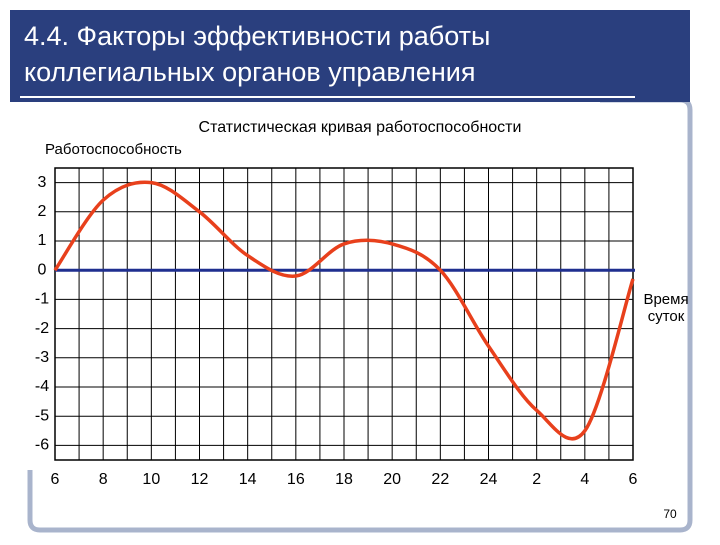 Image resolution: width=720 pixels, height=545 pixels. What do you see at coordinates (42, 182) in the screenshot?
I see `y-tick-label: 3` at bounding box center [42, 182].